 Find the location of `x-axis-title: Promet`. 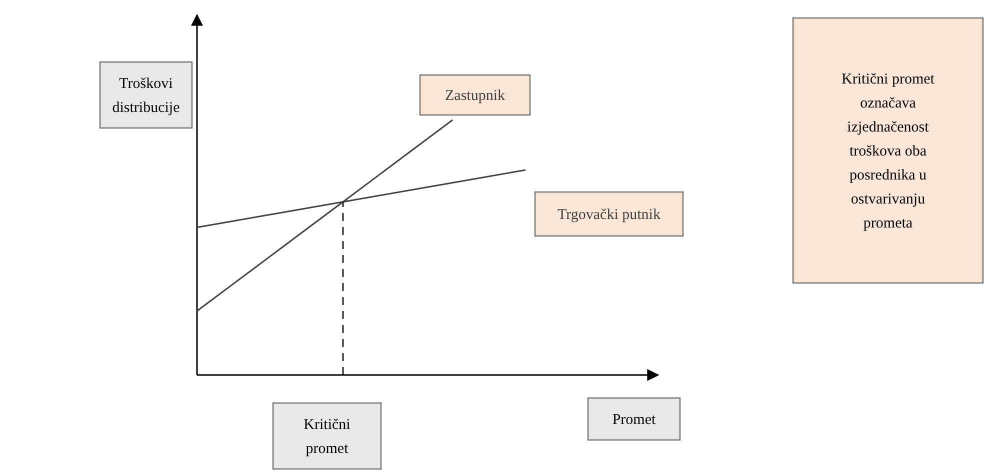

x-axis-title: Promet is located at coordinates (634, 420).